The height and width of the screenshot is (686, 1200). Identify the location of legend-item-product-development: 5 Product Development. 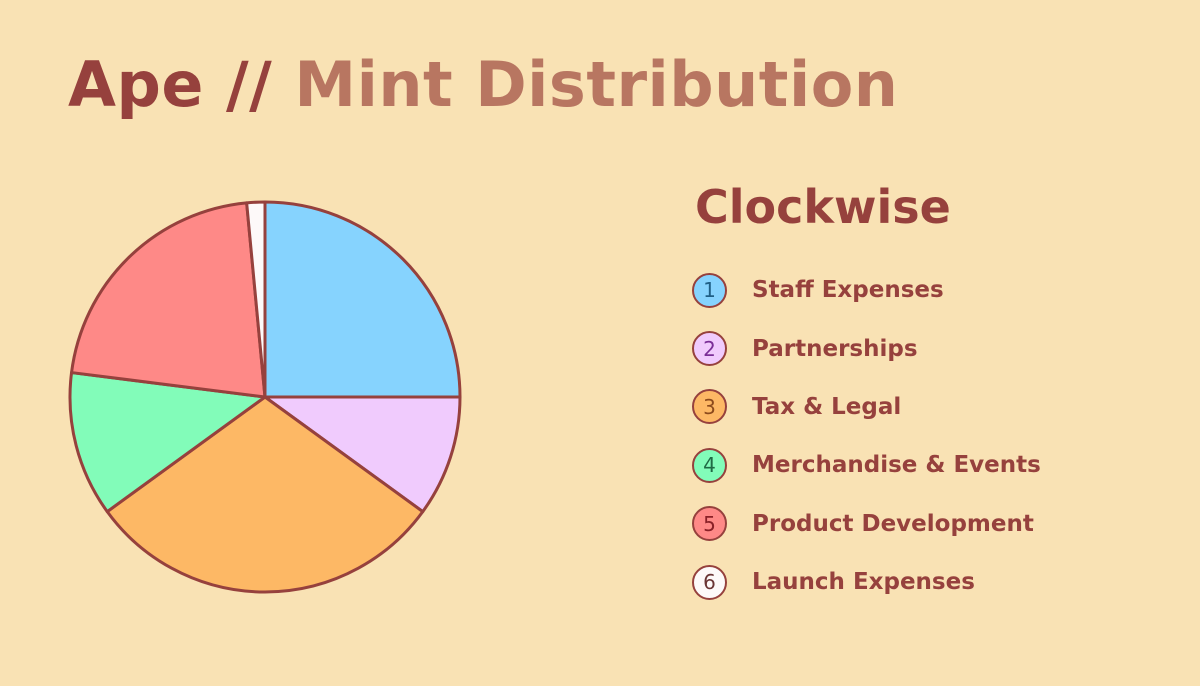
(866, 524).